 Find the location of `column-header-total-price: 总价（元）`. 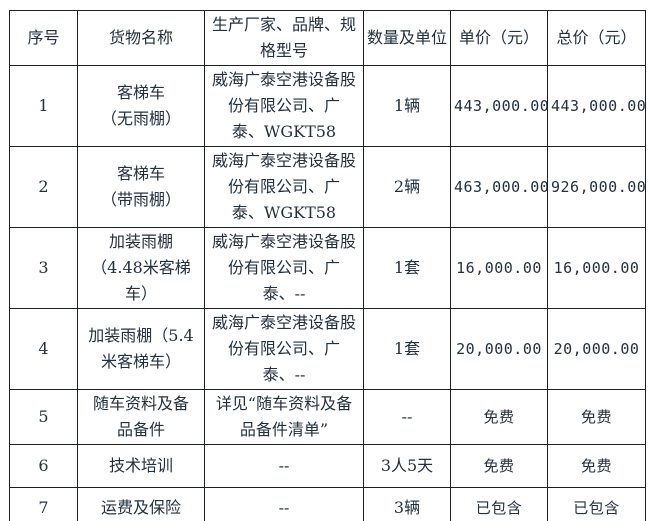

column-header-total-price: 总价（元） is located at coordinates (596, 38).